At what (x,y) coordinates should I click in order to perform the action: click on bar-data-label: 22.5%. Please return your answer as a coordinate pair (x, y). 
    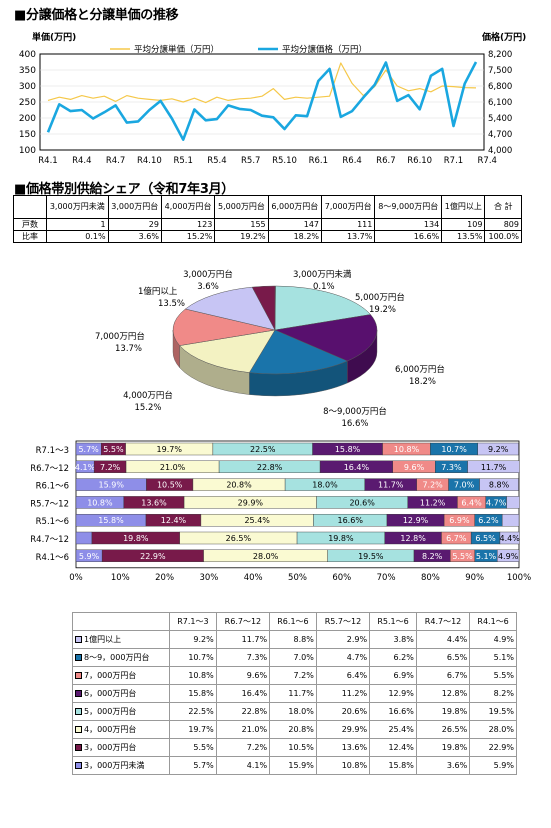
    Looking at the image, I should click on (263, 449).